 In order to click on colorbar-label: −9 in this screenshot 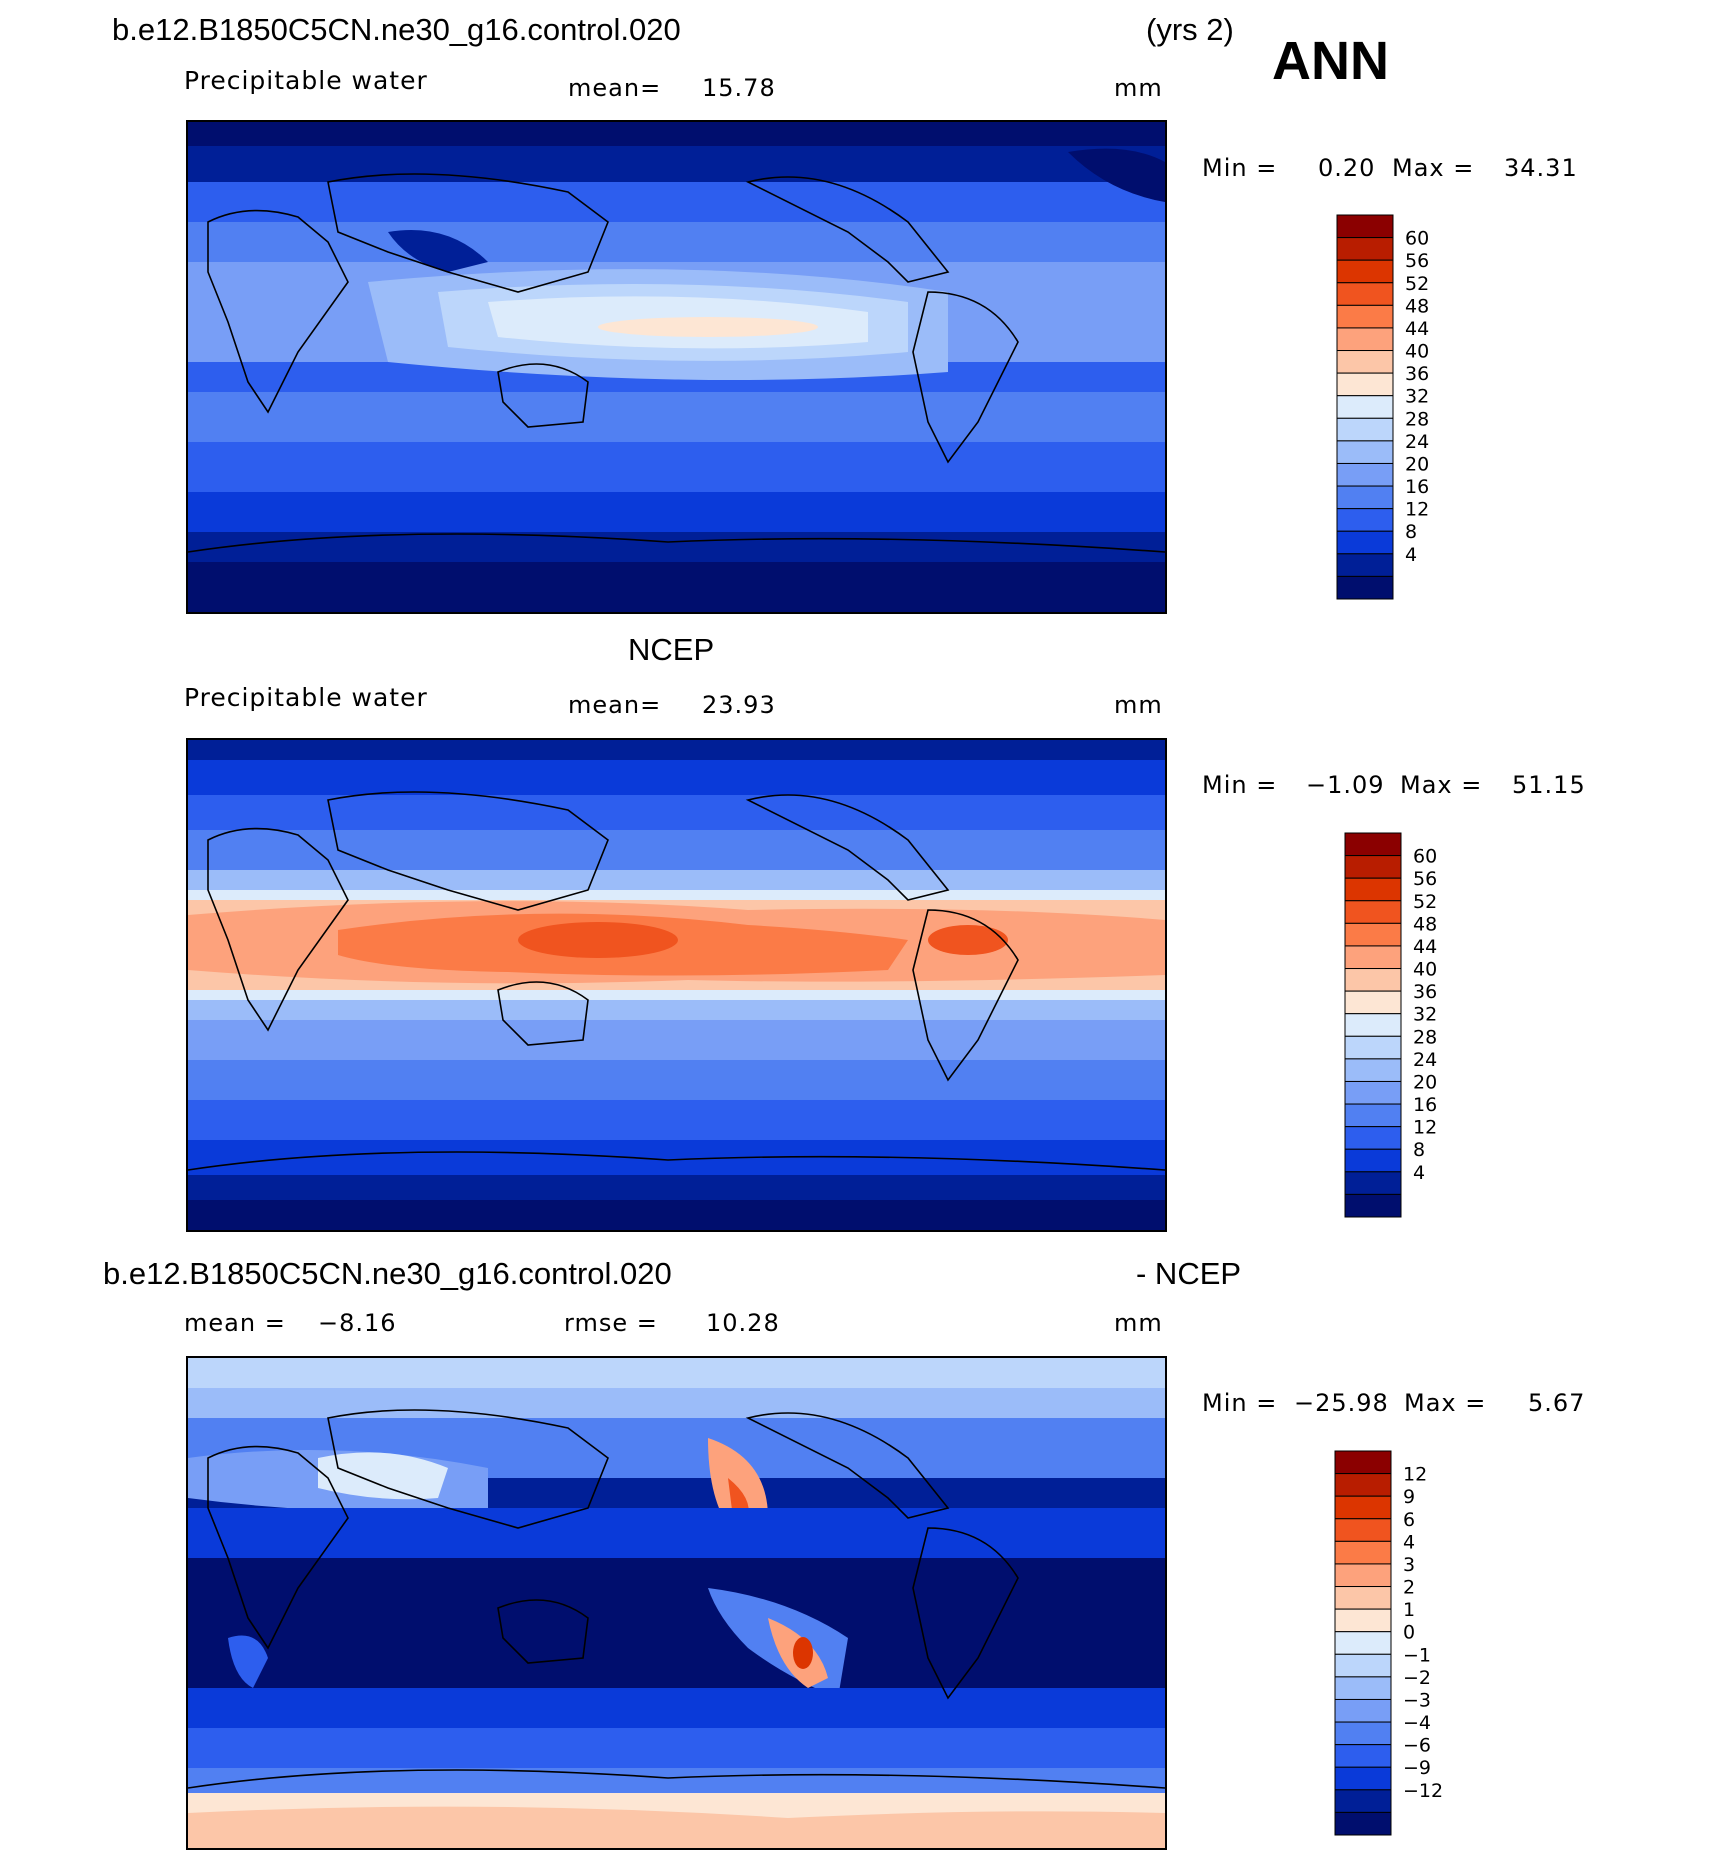, I will do `click(1417, 1768)`.